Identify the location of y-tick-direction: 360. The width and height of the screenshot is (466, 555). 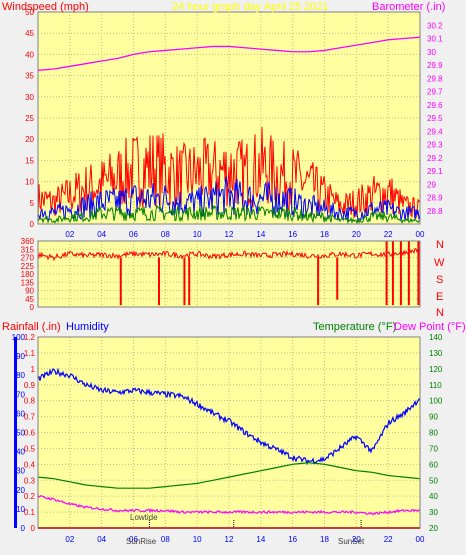
(28, 241).